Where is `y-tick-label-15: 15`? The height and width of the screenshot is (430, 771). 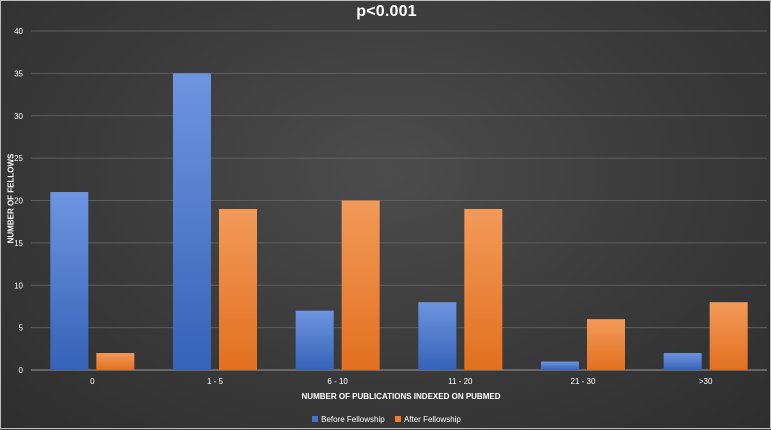 y-tick-label-15: 15 is located at coordinates (18, 243).